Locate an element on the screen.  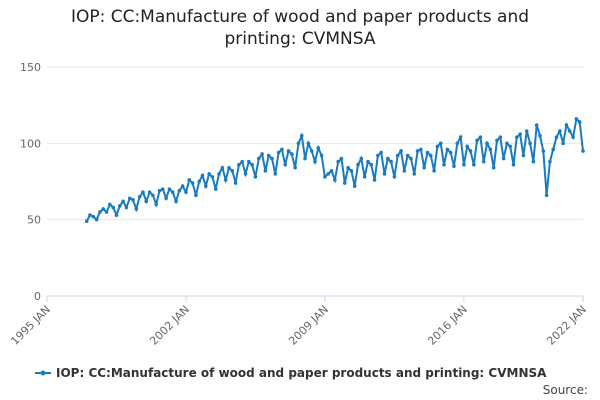
legend-marker is located at coordinates (43, 373).